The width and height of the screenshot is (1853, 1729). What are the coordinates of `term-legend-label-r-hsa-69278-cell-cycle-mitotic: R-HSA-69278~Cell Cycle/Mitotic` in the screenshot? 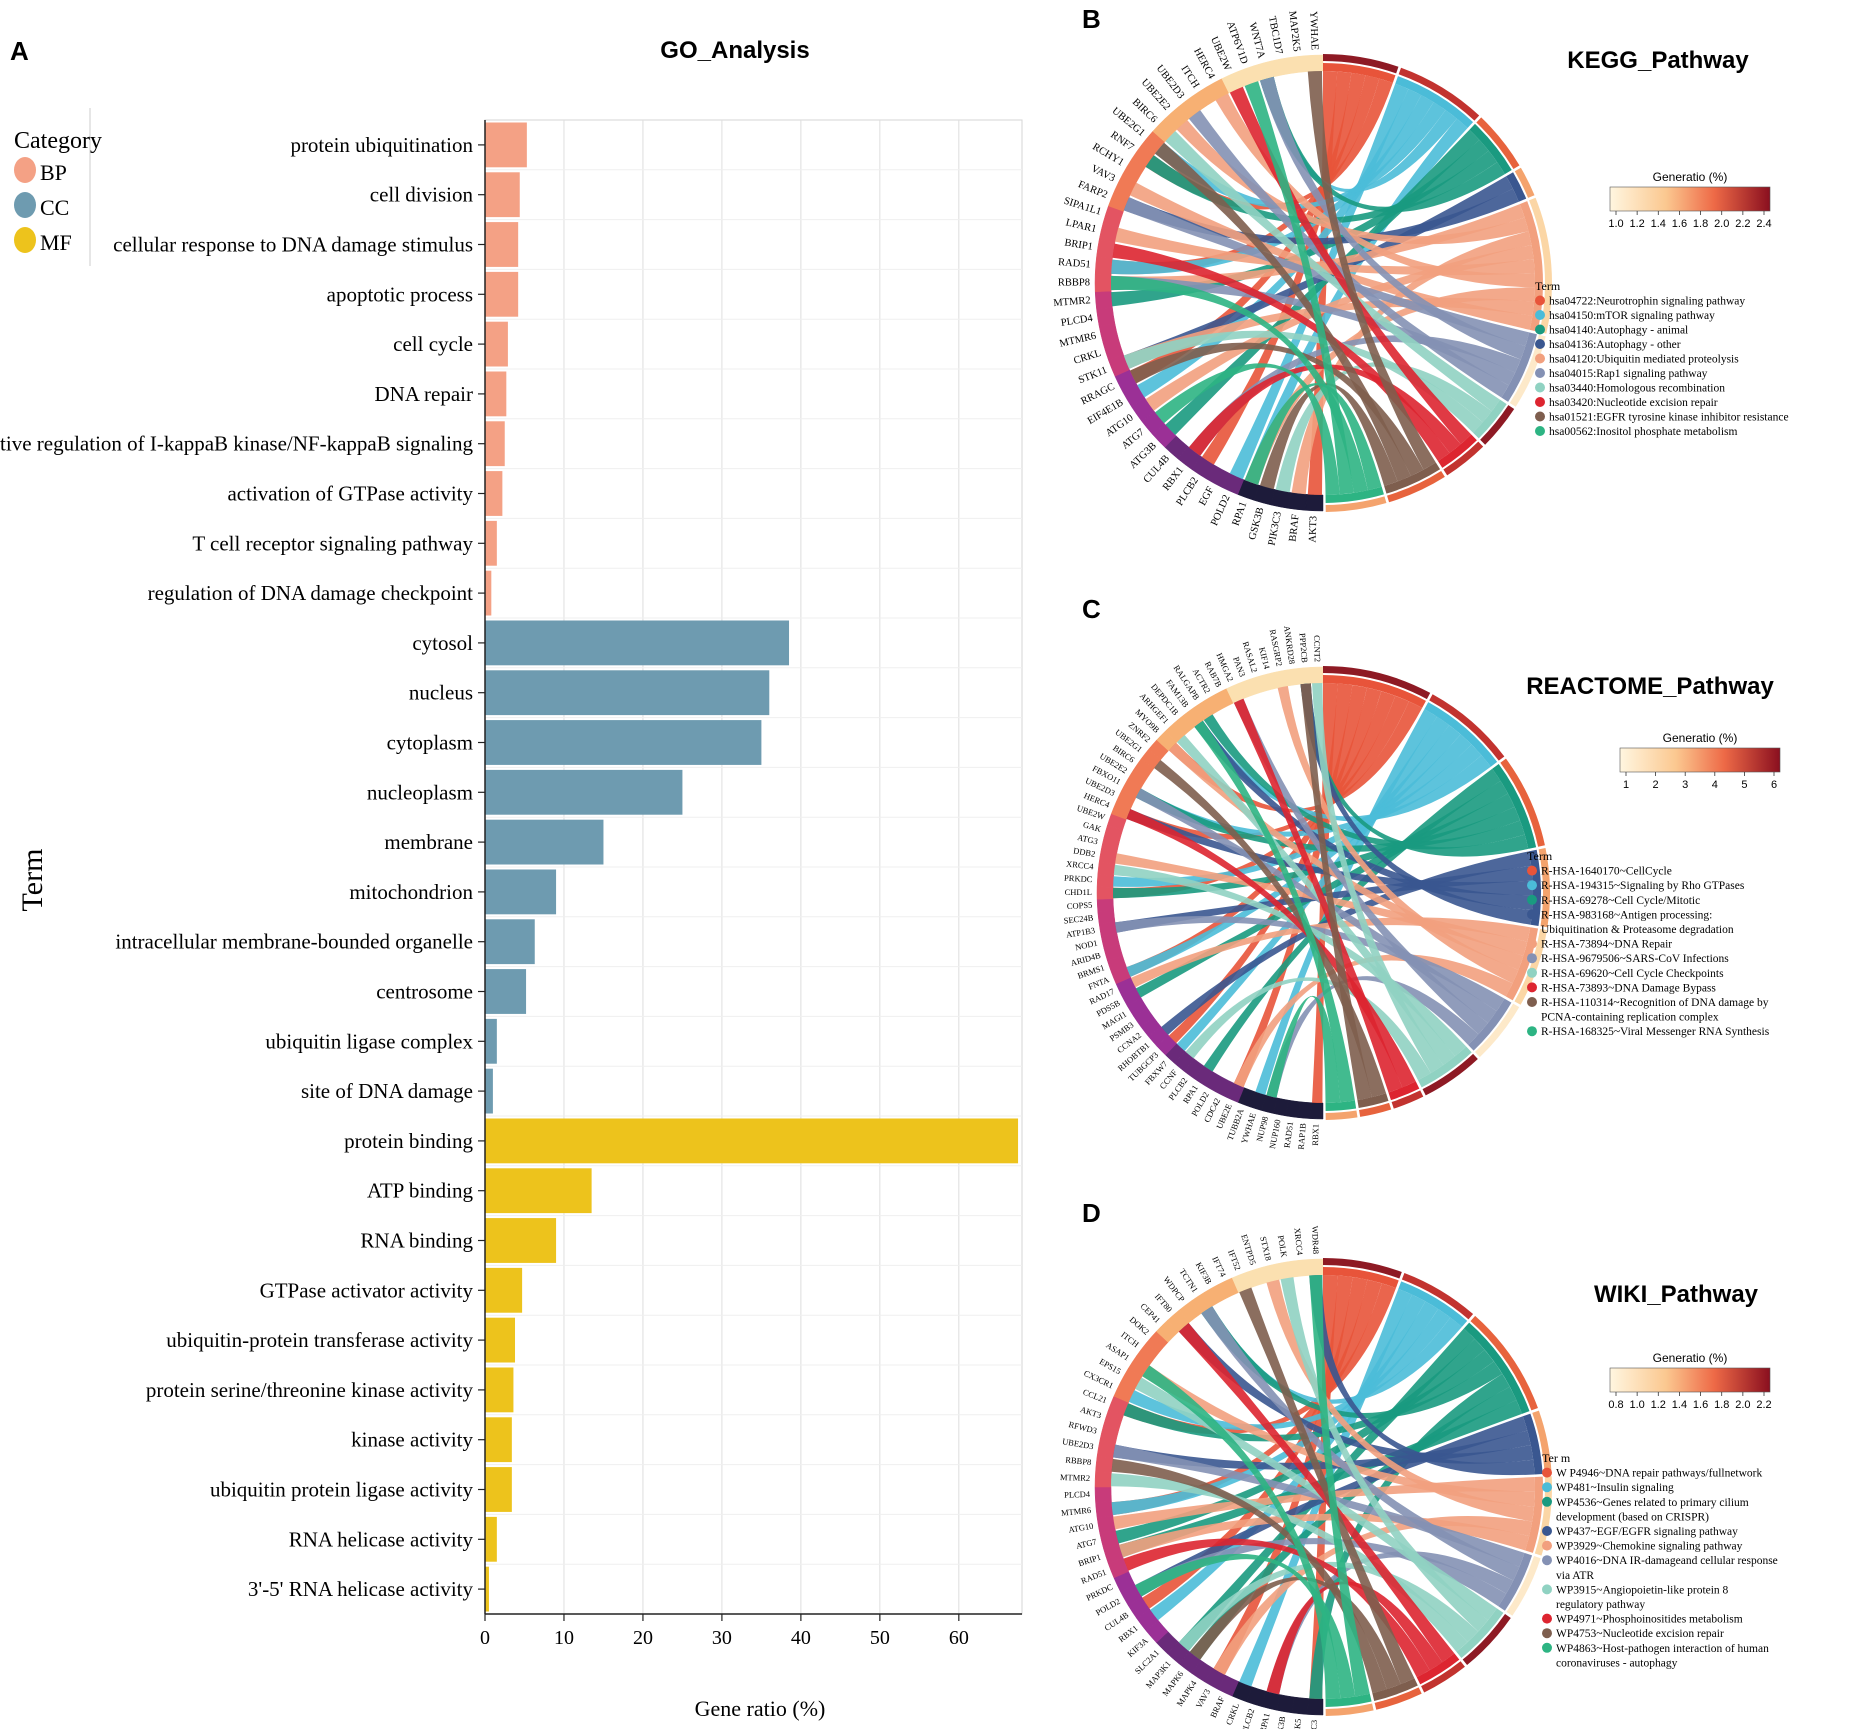 It's located at (1620, 901).